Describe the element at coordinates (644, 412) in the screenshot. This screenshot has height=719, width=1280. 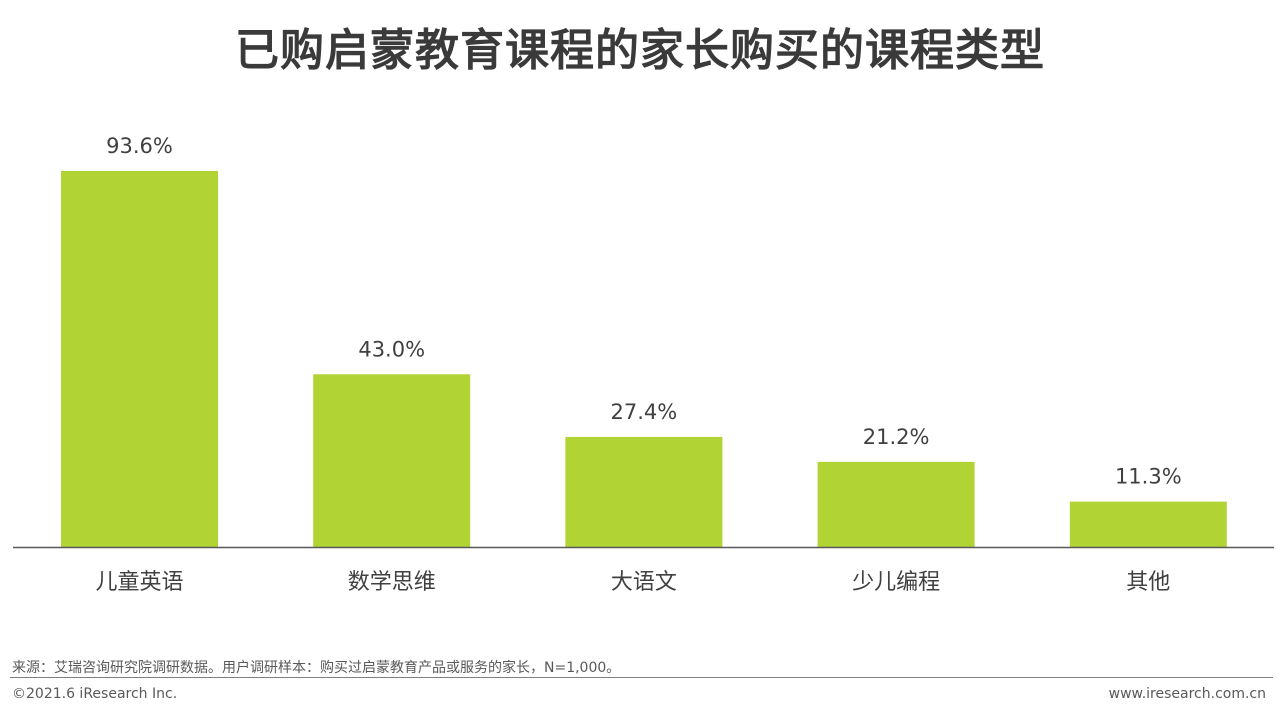
I see `data-label-2: 27.4%` at that location.